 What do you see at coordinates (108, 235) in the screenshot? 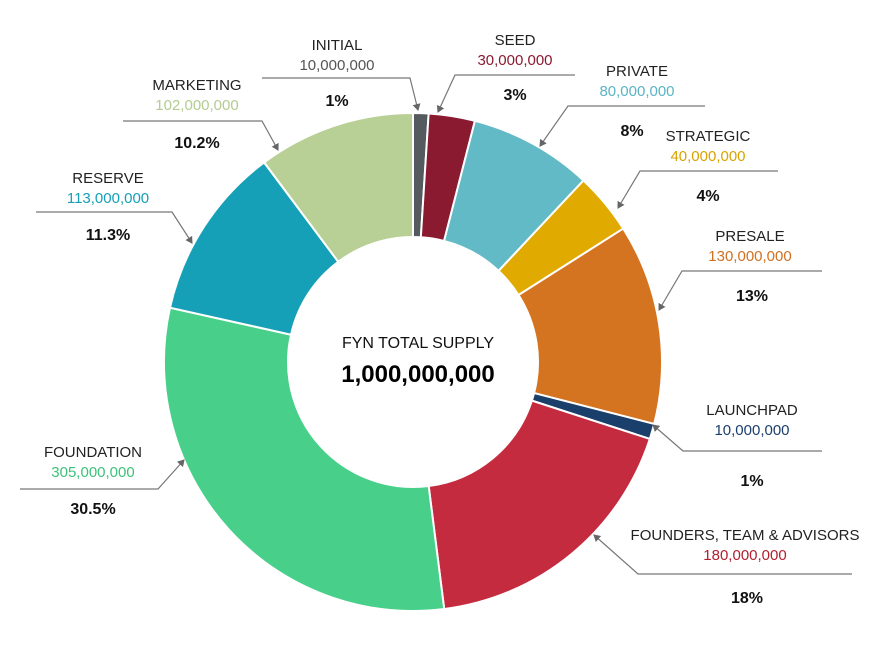
I see `label-percent-reserve: 11.3%` at bounding box center [108, 235].